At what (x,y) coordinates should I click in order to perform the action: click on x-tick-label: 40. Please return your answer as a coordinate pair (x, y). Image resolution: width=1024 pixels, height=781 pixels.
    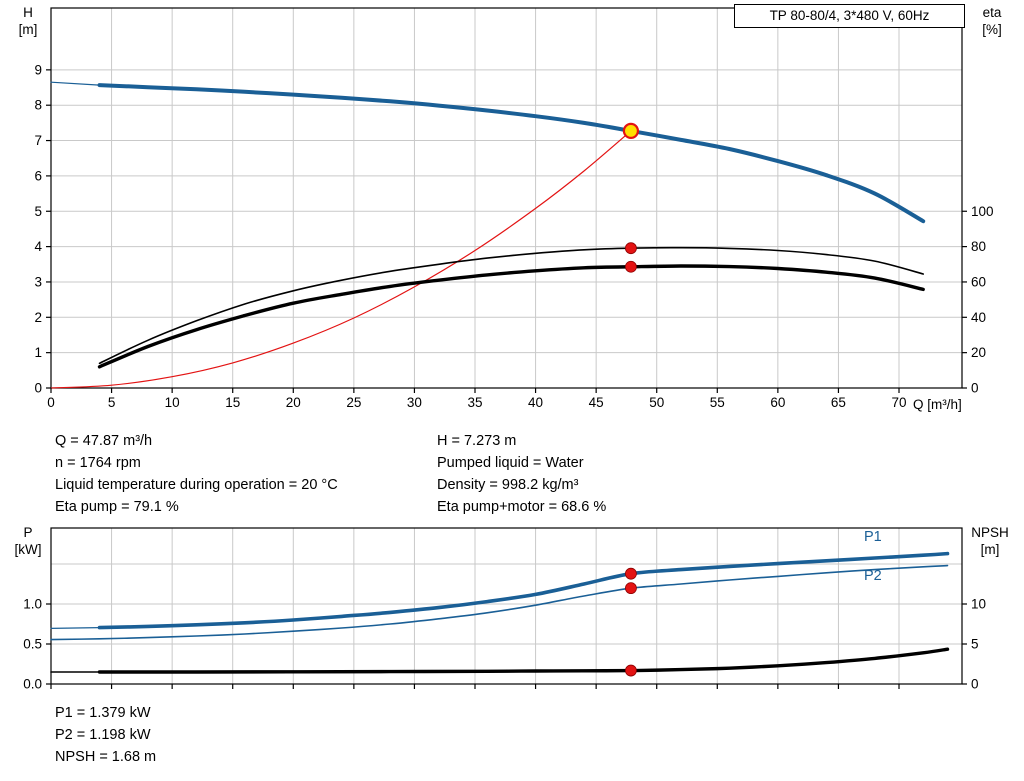
    Looking at the image, I should click on (535, 402).